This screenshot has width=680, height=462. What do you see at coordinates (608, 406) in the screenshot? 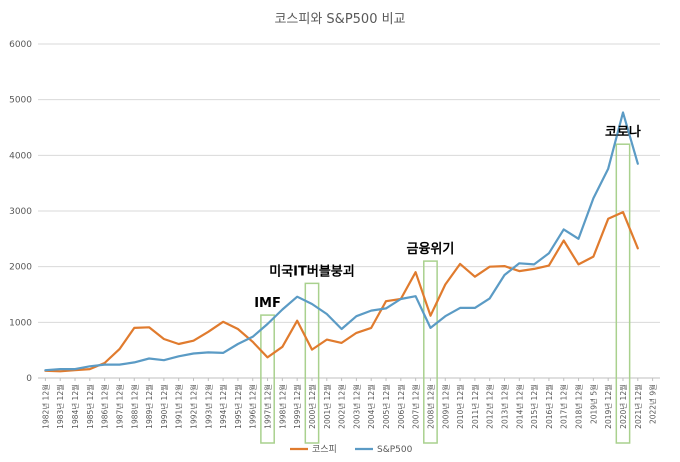
I see `x-tick-label: 2019년 12월` at bounding box center [608, 406].